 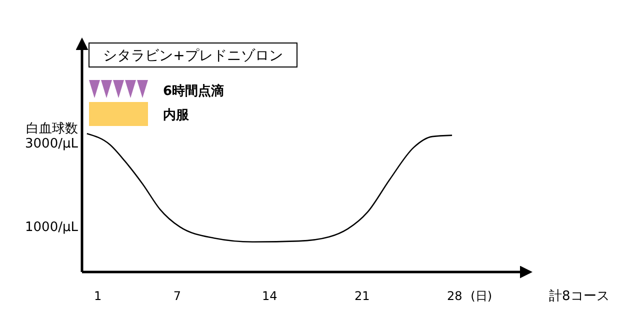 What do you see at coordinates (177, 296) in the screenshot?
I see `x-tick-label: 7` at bounding box center [177, 296].